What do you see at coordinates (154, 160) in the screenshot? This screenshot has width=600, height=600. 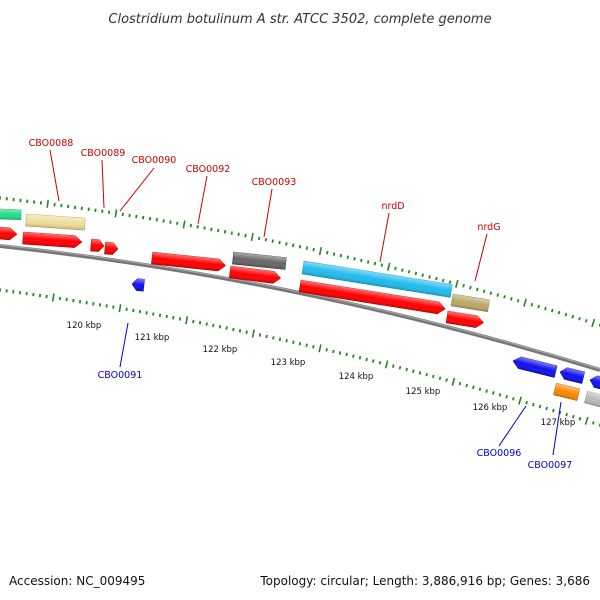 I see `gene-label-CBO0090: CBO0090` at bounding box center [154, 160].